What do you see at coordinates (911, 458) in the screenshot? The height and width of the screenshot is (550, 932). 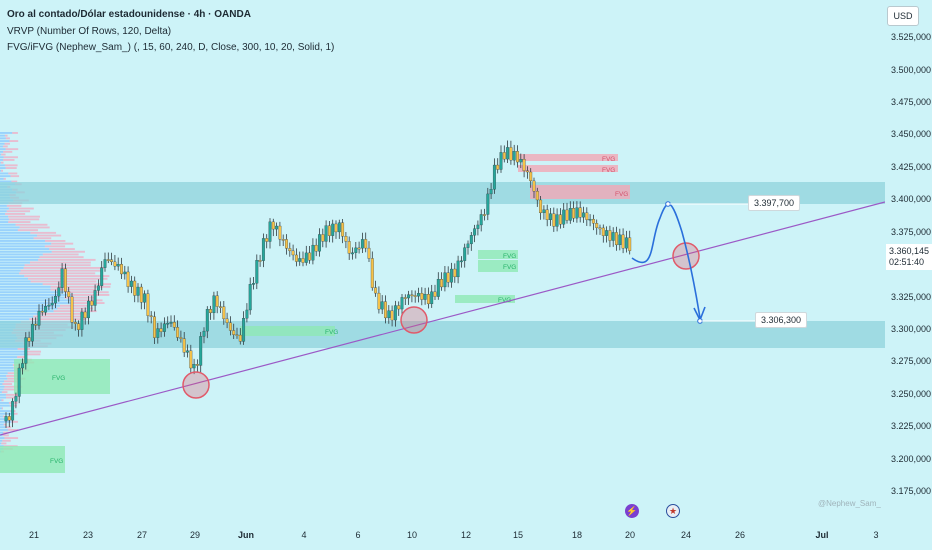 I see `price-tick: 3.200,000` at bounding box center [911, 458].